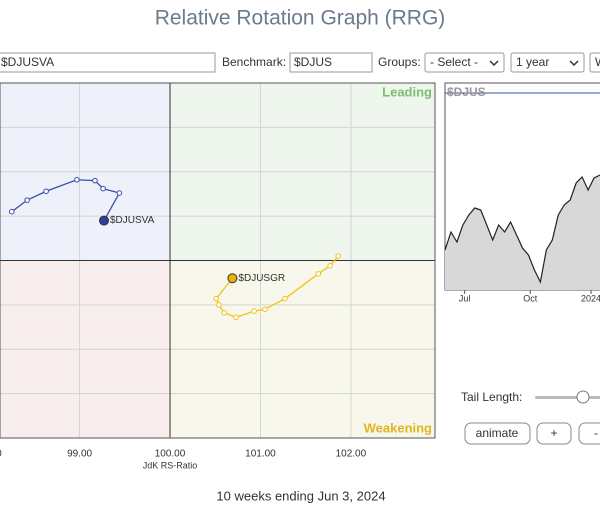 The image size is (600, 517). Describe the element at coordinates (170, 465) in the screenshot. I see `x-axis-label: JdK RS-Ratio` at that location.